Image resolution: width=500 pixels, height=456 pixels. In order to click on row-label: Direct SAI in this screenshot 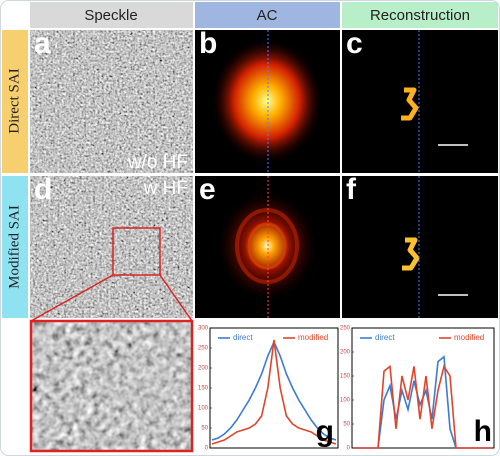, I will do `click(14, 100)`.